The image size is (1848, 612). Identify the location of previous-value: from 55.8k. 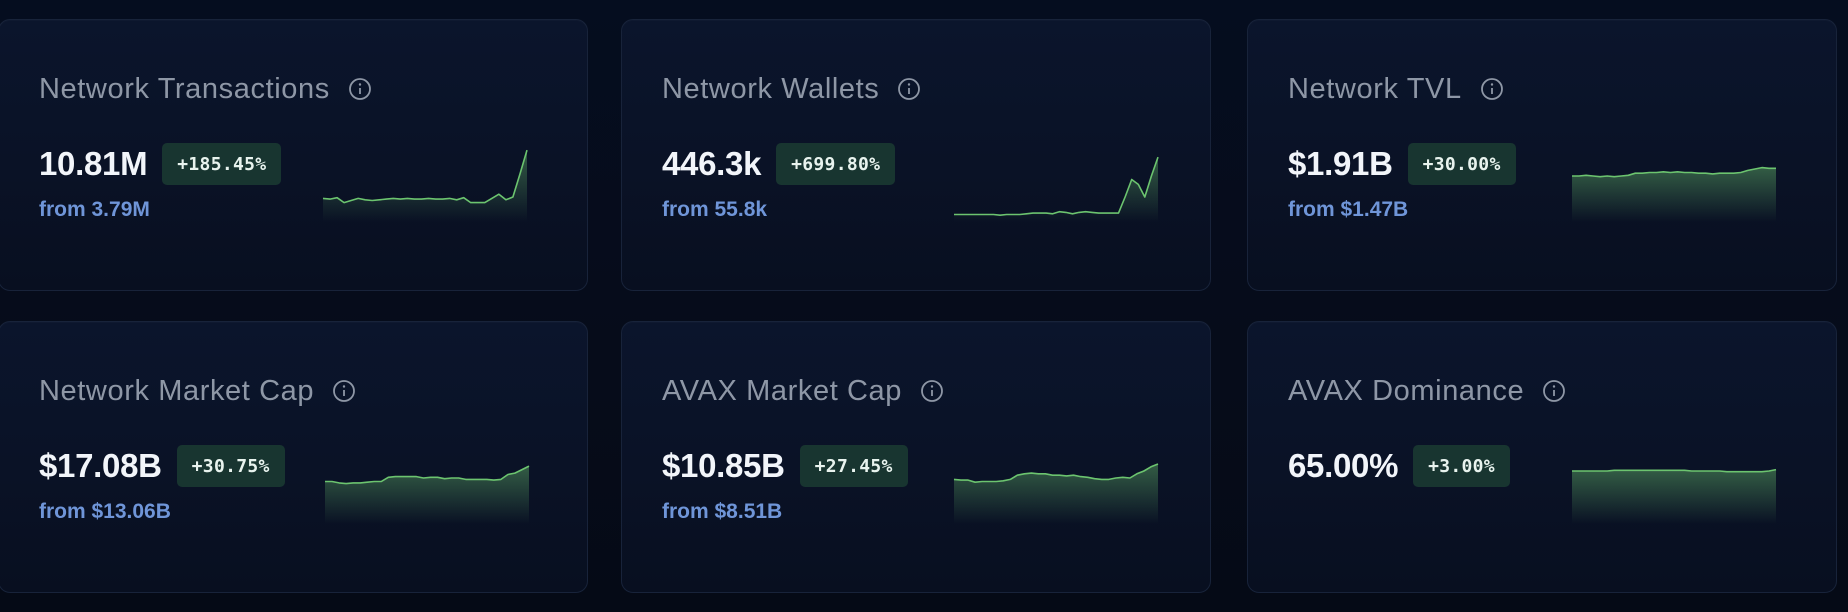
(715, 209).